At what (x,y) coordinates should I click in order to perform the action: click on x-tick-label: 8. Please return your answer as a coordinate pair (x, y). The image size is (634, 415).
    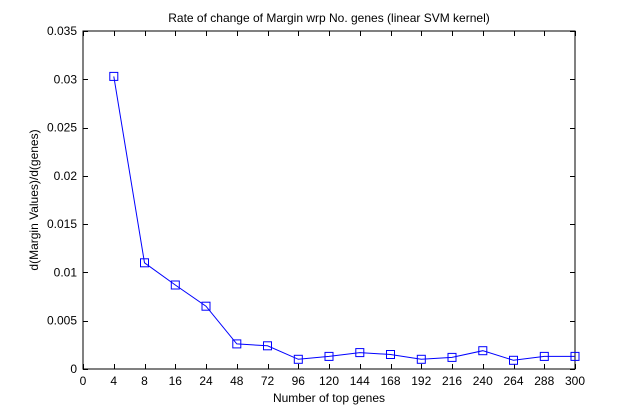
    Looking at the image, I should click on (144, 381).